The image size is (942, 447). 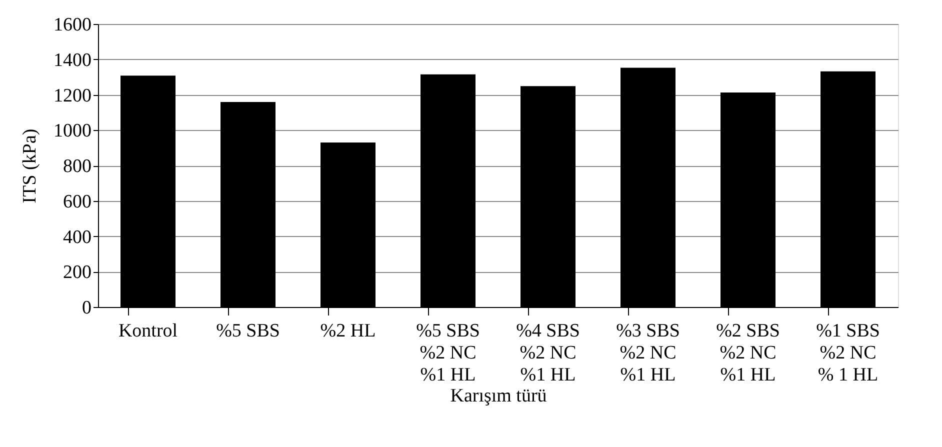 What do you see at coordinates (148, 331) in the screenshot?
I see `x-tick-label: Kontrol` at bounding box center [148, 331].